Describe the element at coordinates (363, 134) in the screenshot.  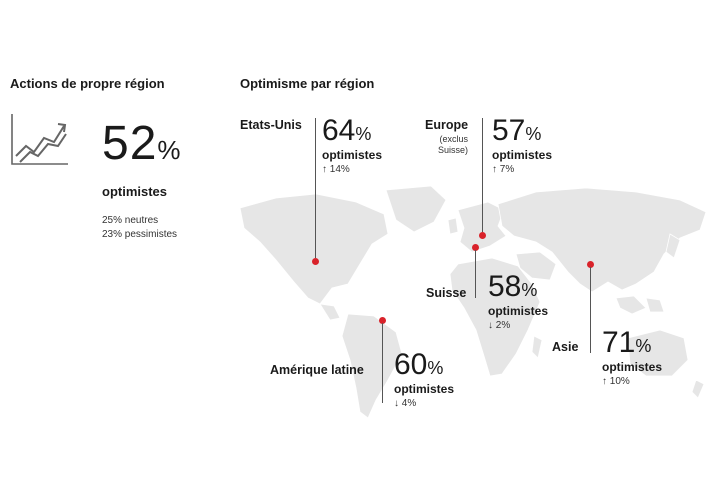
I see `region-us-value-unit: %` at that location.